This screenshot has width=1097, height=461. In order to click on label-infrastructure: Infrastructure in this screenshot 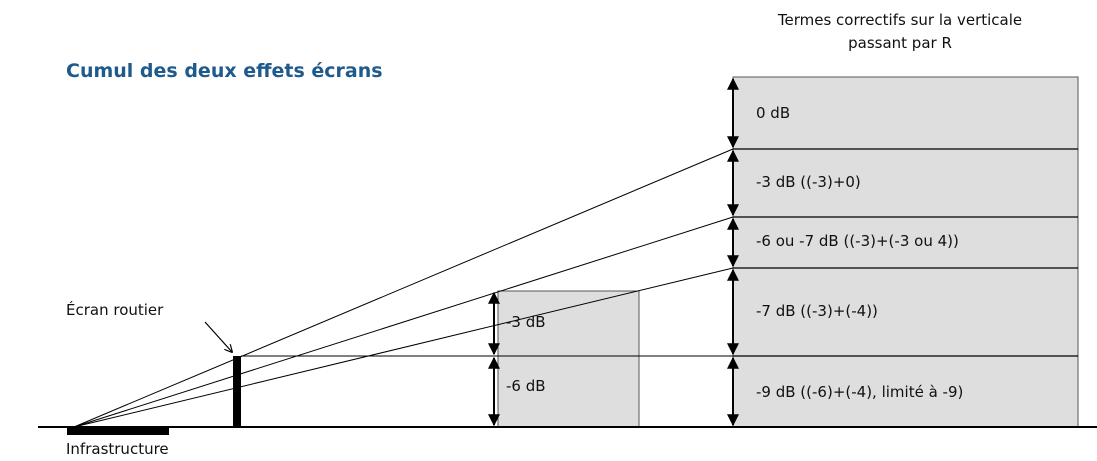, I will do `click(117, 449)`.